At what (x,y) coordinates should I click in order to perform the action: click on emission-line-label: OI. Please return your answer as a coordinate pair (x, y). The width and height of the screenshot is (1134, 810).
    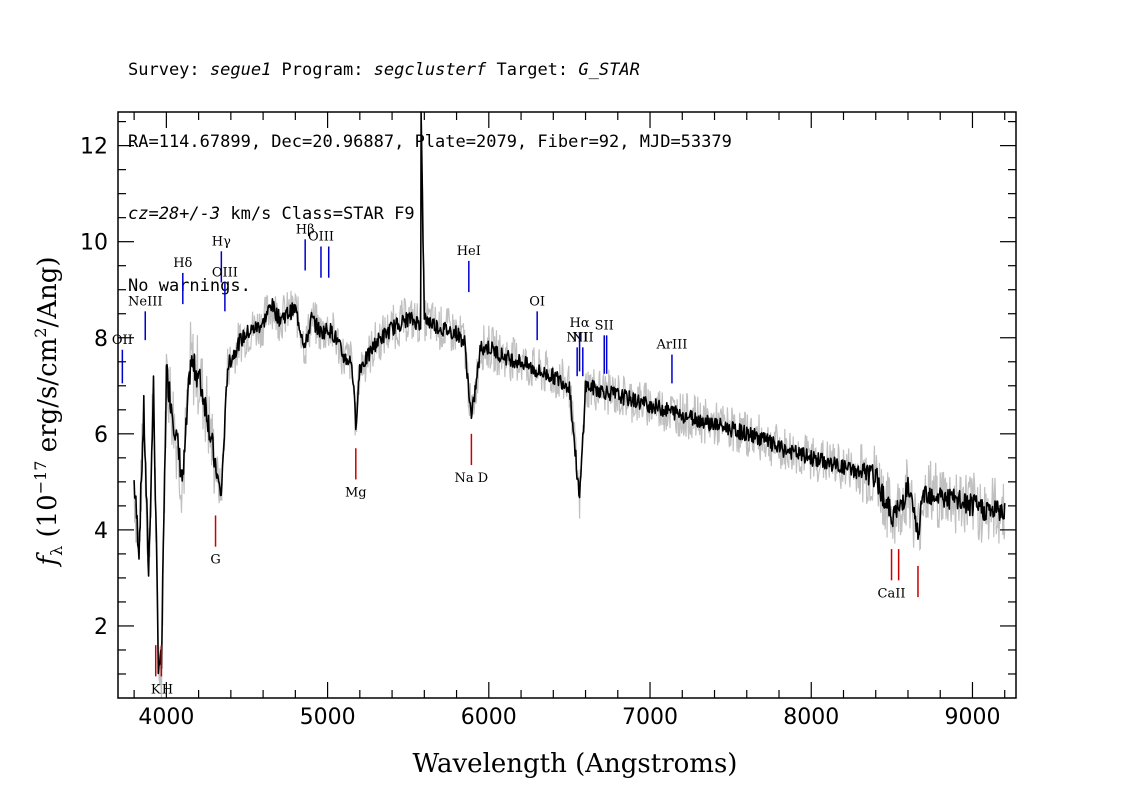
    Looking at the image, I should click on (537, 301).